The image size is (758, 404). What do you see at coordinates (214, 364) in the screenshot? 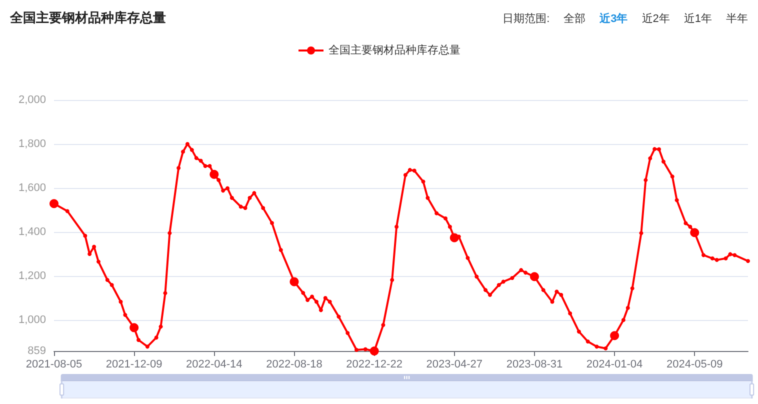
I see `x-tick-label: 2022-04-14` at bounding box center [214, 364].